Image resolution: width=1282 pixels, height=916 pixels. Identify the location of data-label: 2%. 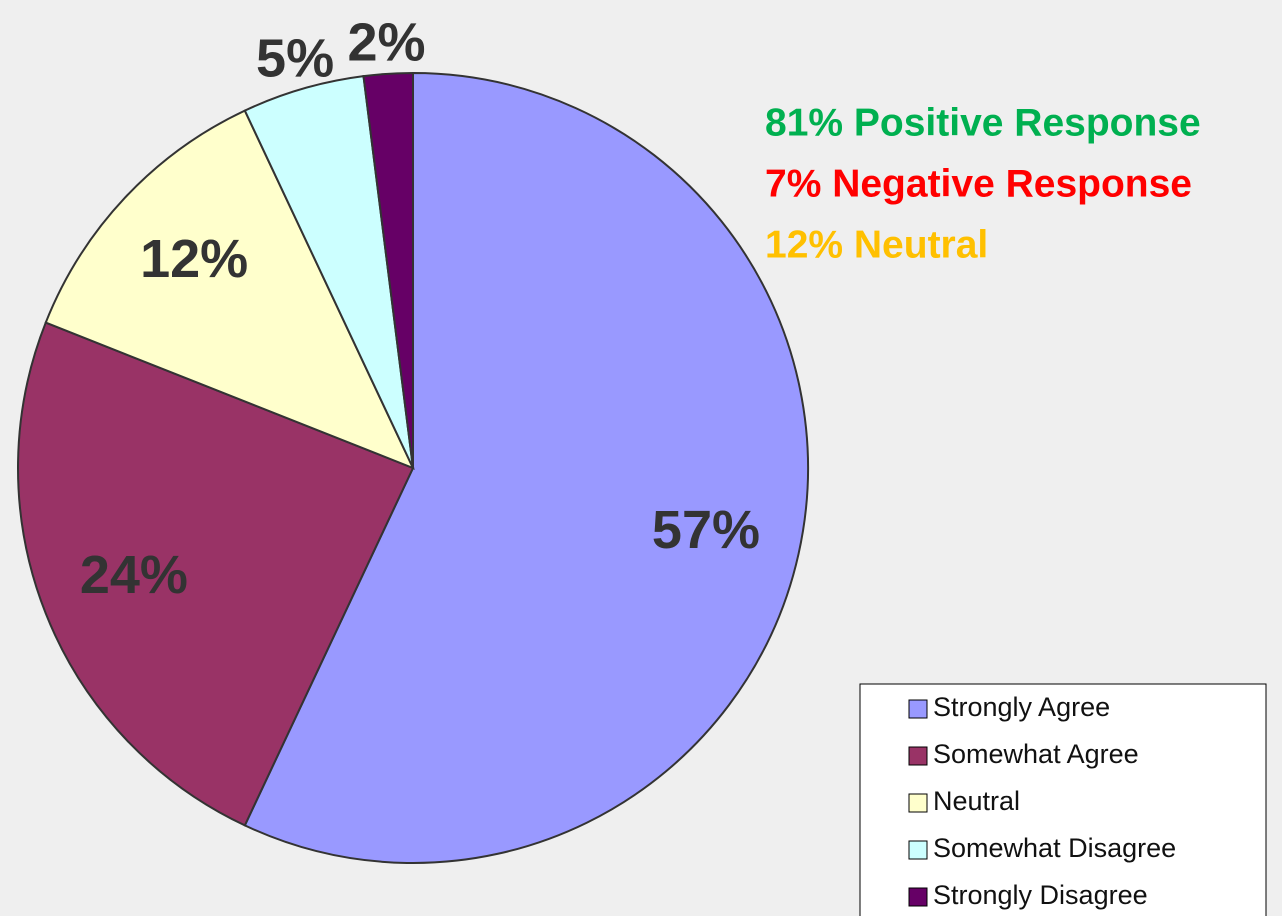
(386, 42).